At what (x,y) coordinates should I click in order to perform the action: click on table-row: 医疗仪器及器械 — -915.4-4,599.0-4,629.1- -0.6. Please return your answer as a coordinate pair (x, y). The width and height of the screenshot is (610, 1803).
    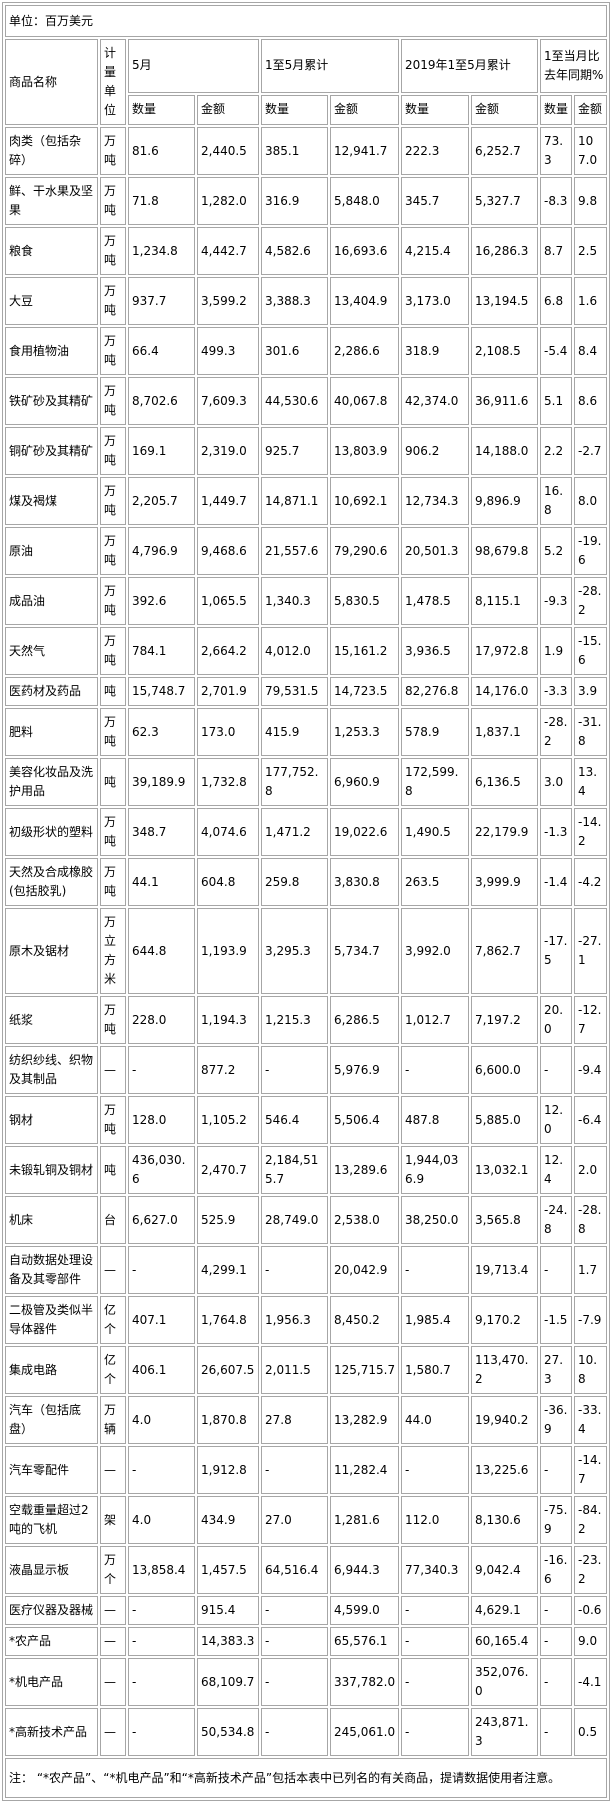
    Looking at the image, I should click on (306, 1610).